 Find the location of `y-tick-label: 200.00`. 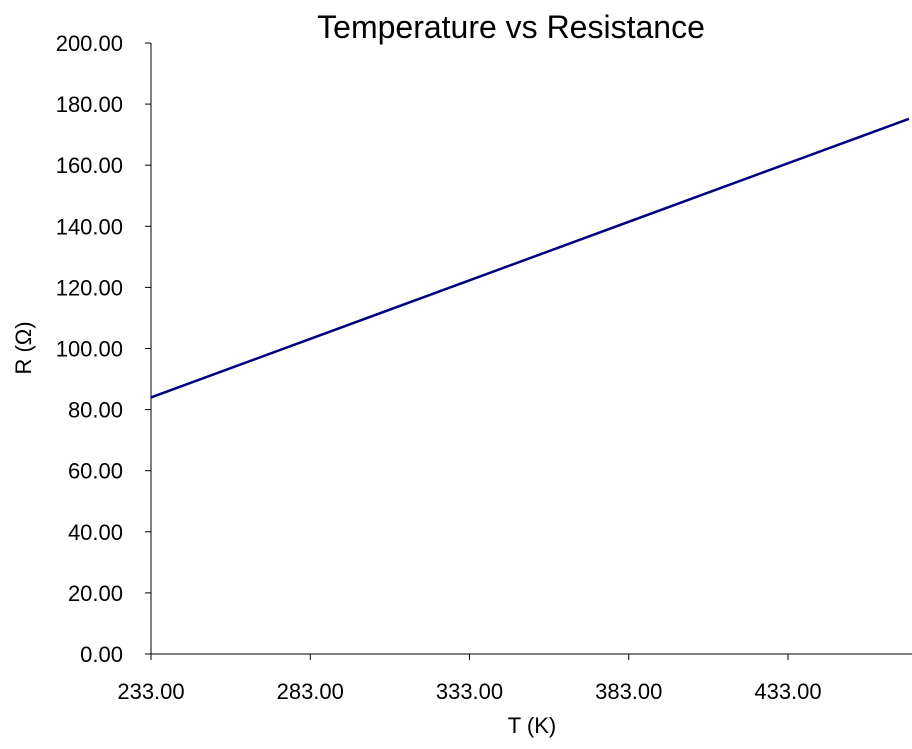

y-tick-label: 200.00 is located at coordinates (89, 43).